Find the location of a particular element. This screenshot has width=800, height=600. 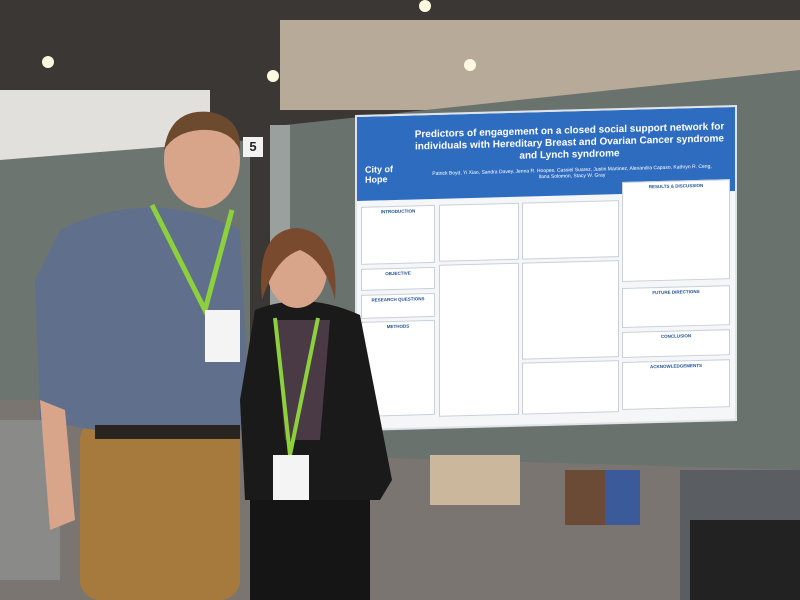

hand is located at coordinates (57, 465).